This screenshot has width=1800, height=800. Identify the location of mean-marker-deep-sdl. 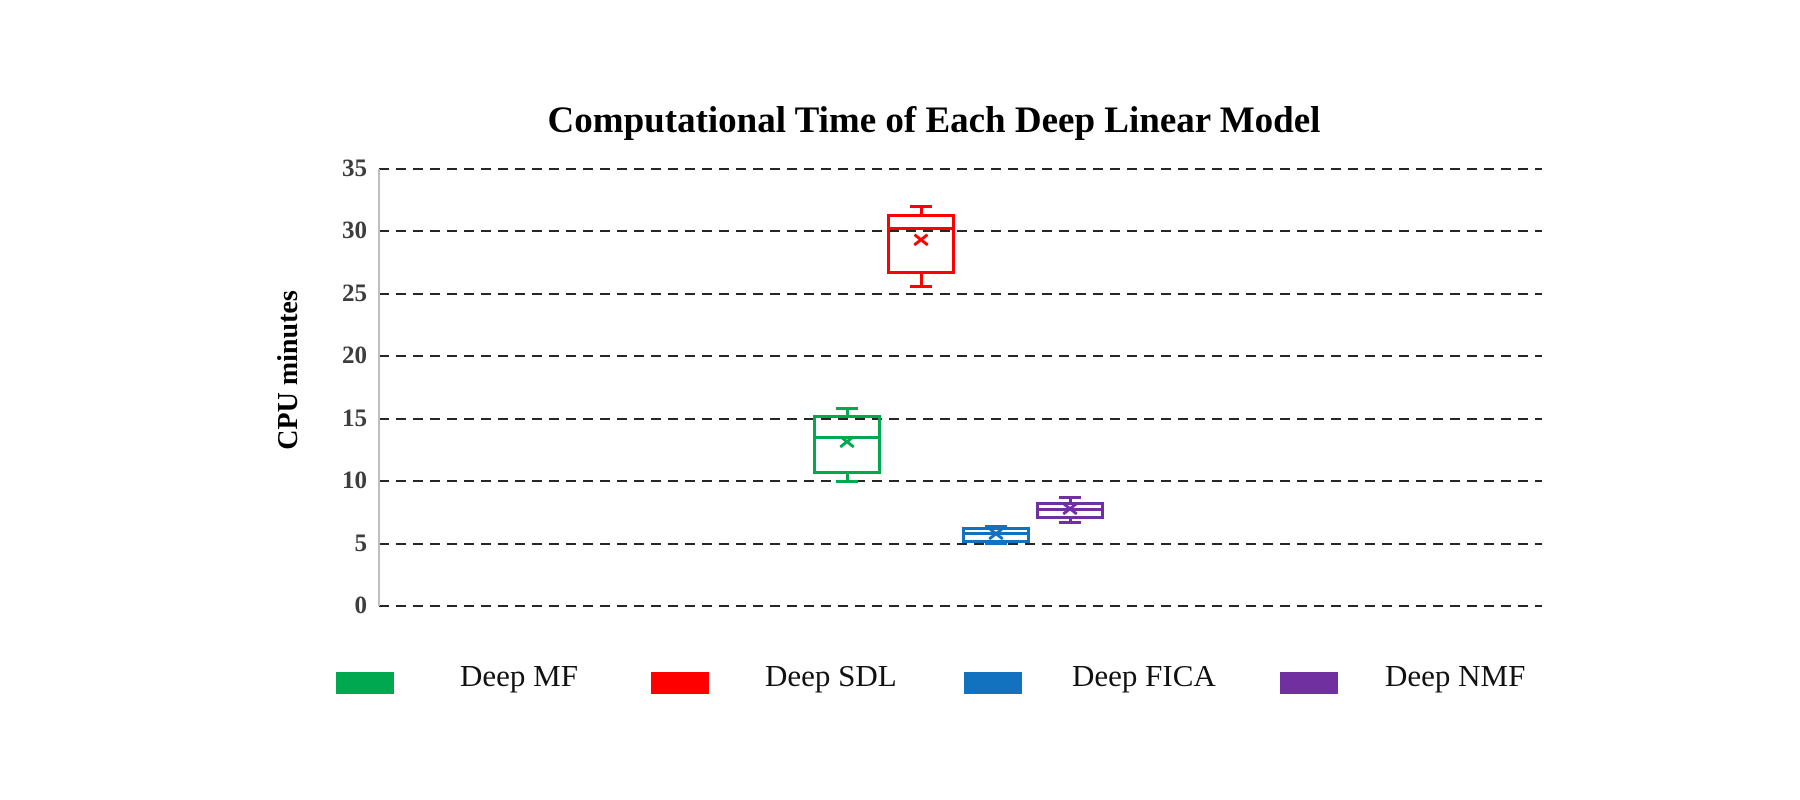
(921, 240).